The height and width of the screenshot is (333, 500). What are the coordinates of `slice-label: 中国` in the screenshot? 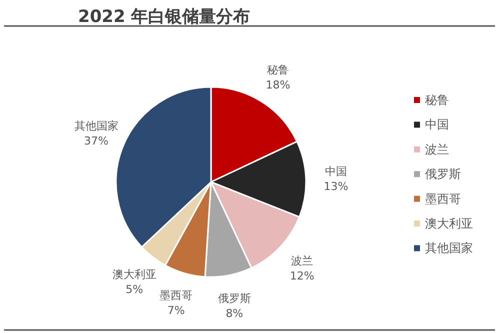 It's located at (335, 171).